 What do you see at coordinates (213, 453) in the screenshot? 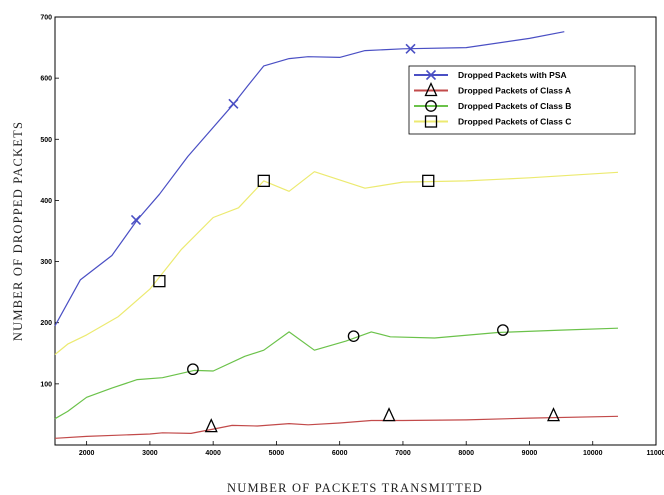
I see `x-tick-label: 4000` at bounding box center [213, 453].